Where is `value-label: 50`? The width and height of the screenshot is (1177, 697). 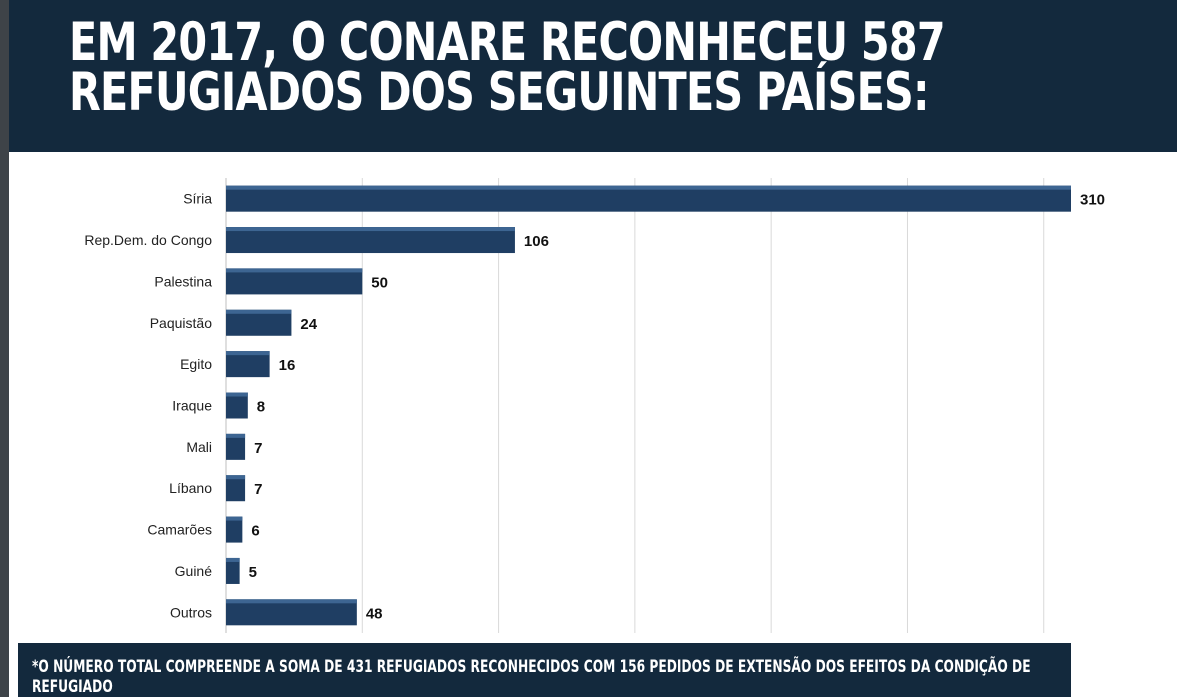
value-label: 50 is located at coordinates (379, 282).